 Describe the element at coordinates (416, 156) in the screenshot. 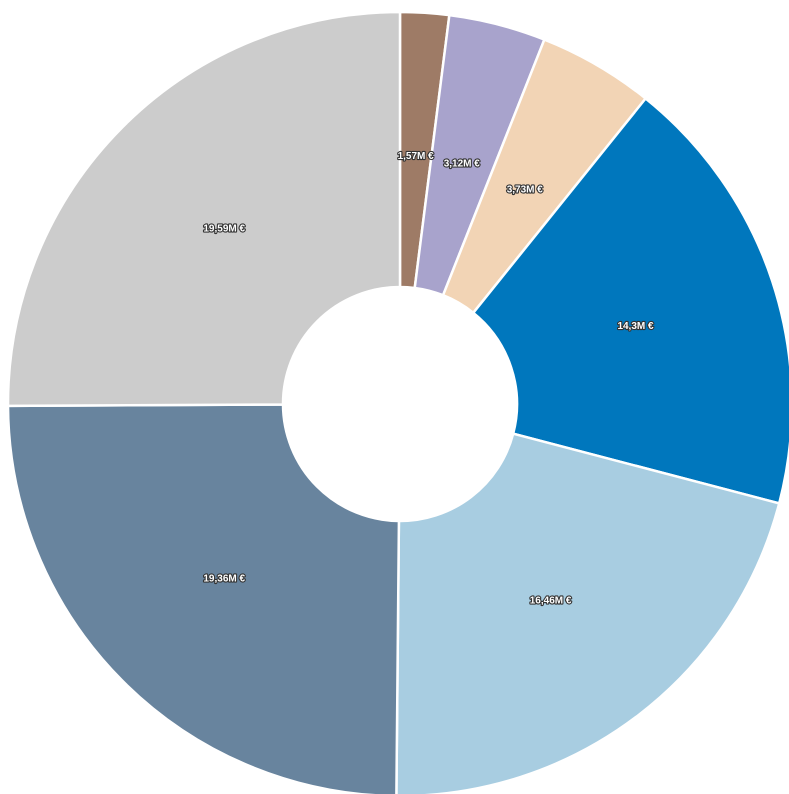

I see `data-label: 1,57M €` at that location.